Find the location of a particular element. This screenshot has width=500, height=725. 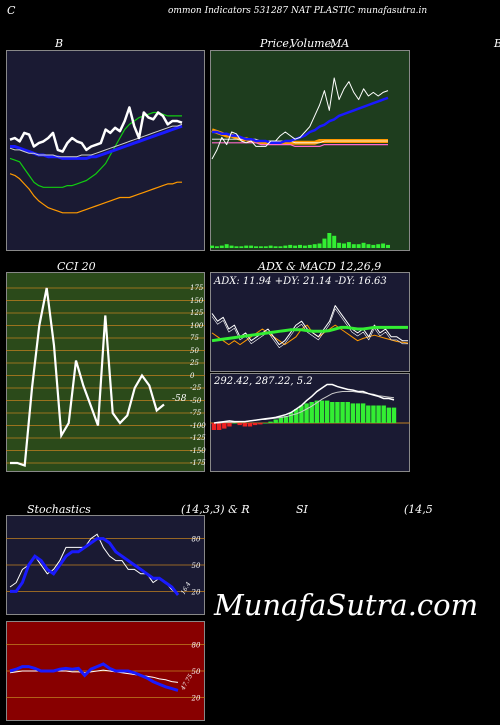

close-price-line is located at coordinates (96, 129).